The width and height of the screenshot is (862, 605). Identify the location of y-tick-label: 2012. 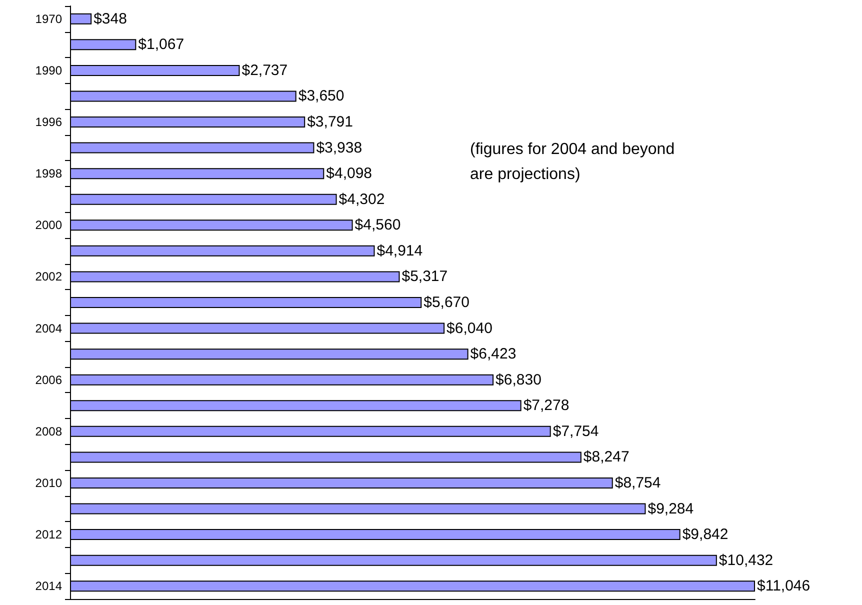
(48, 535).